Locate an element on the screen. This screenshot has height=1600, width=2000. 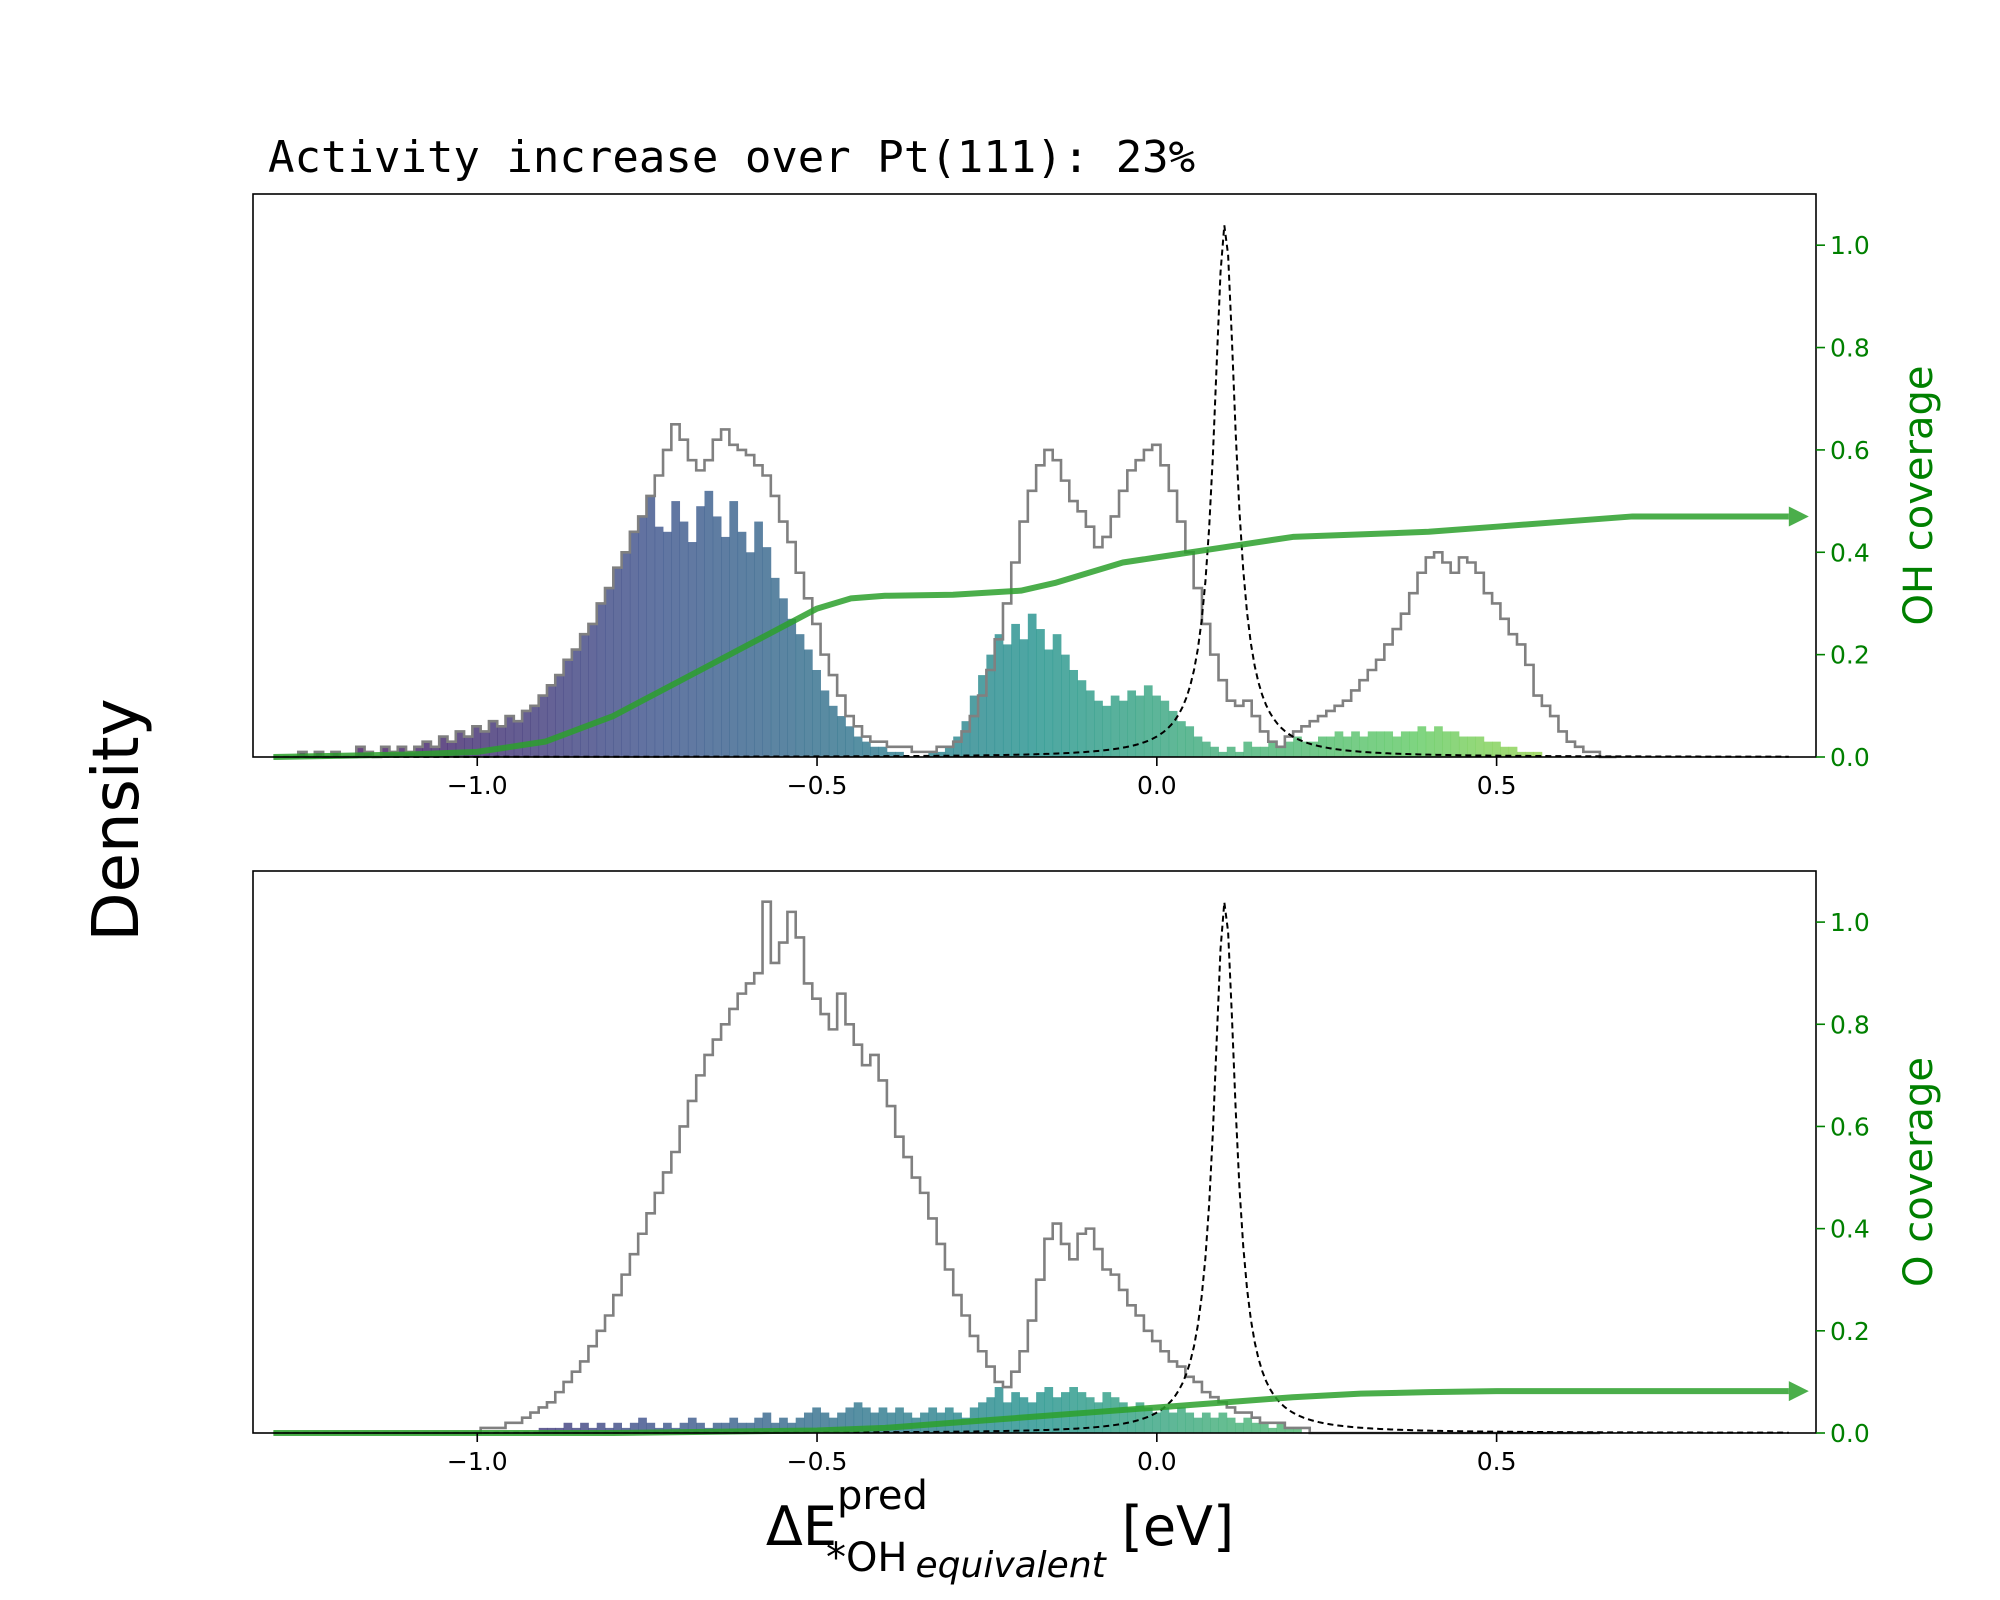
outline-histogram is located at coordinates (945, 591).